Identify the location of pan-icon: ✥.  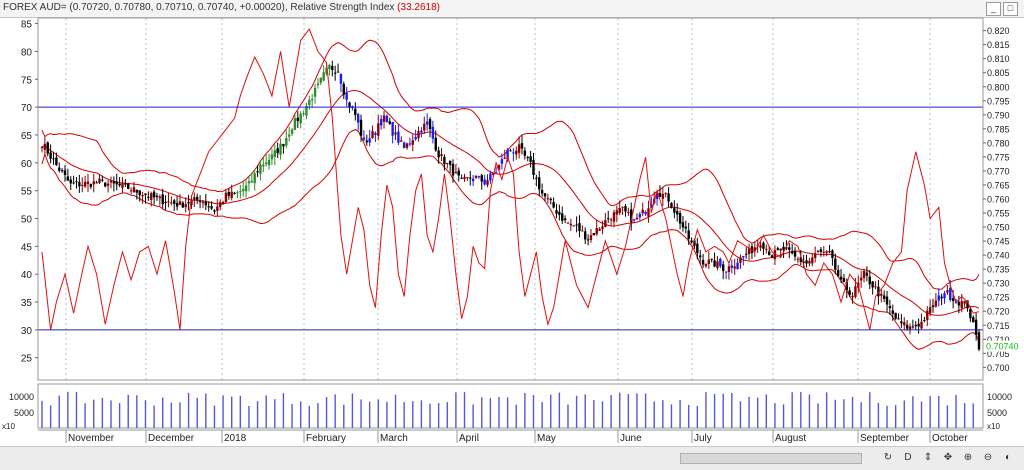
(948, 457).